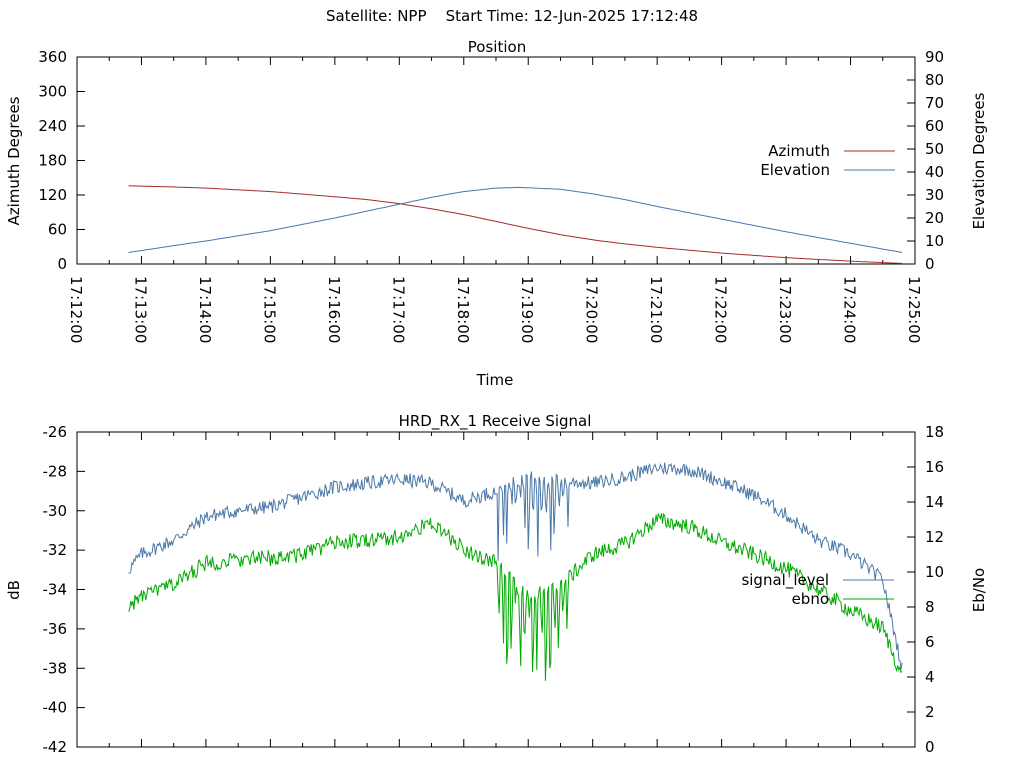  Describe the element at coordinates (52, 57) in the screenshot. I see `left-axis-tick-label: 360` at that location.